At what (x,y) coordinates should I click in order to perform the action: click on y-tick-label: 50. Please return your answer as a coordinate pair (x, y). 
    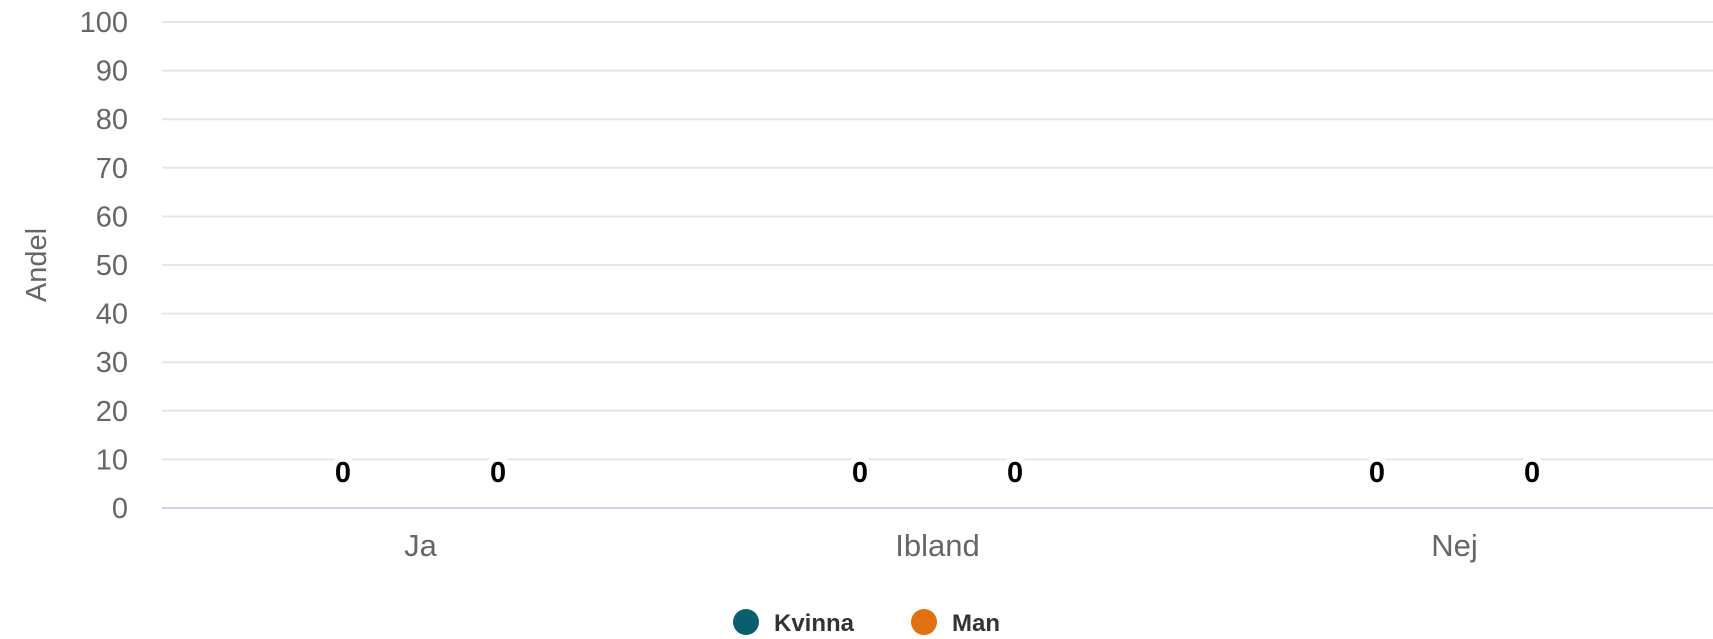
    Looking at the image, I should click on (112, 266).